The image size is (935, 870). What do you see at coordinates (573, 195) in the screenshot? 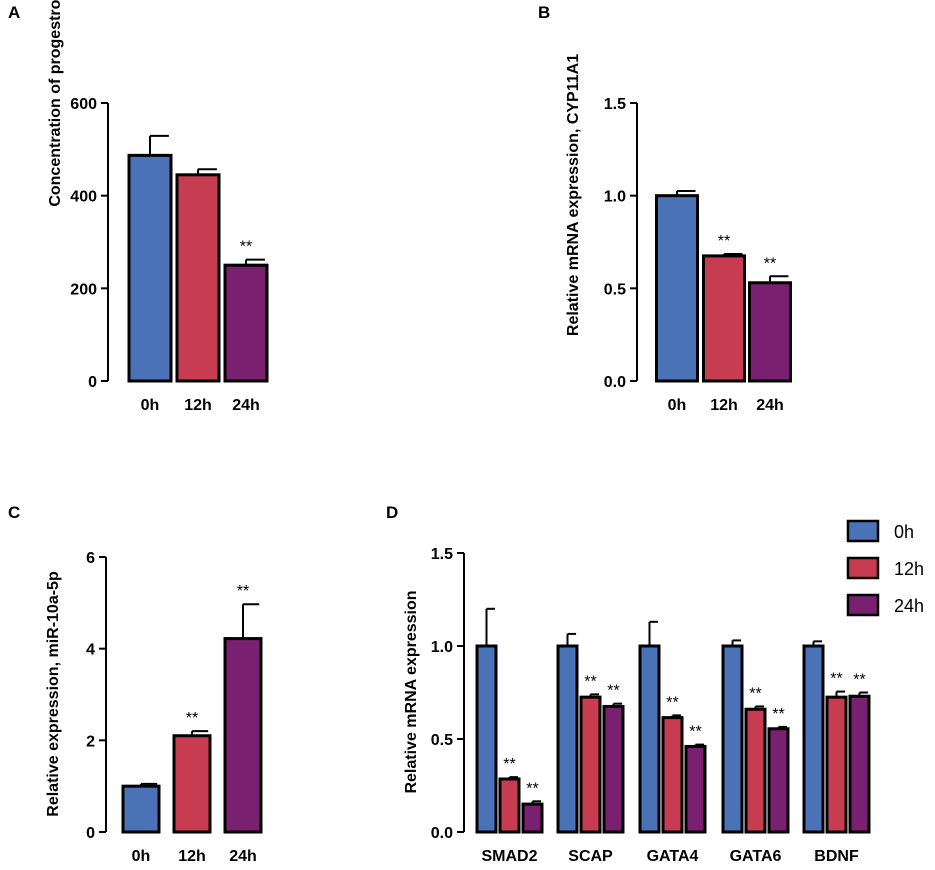
I see `y-axis-label: Relative mRNA expression, CYP11A1` at bounding box center [573, 195].